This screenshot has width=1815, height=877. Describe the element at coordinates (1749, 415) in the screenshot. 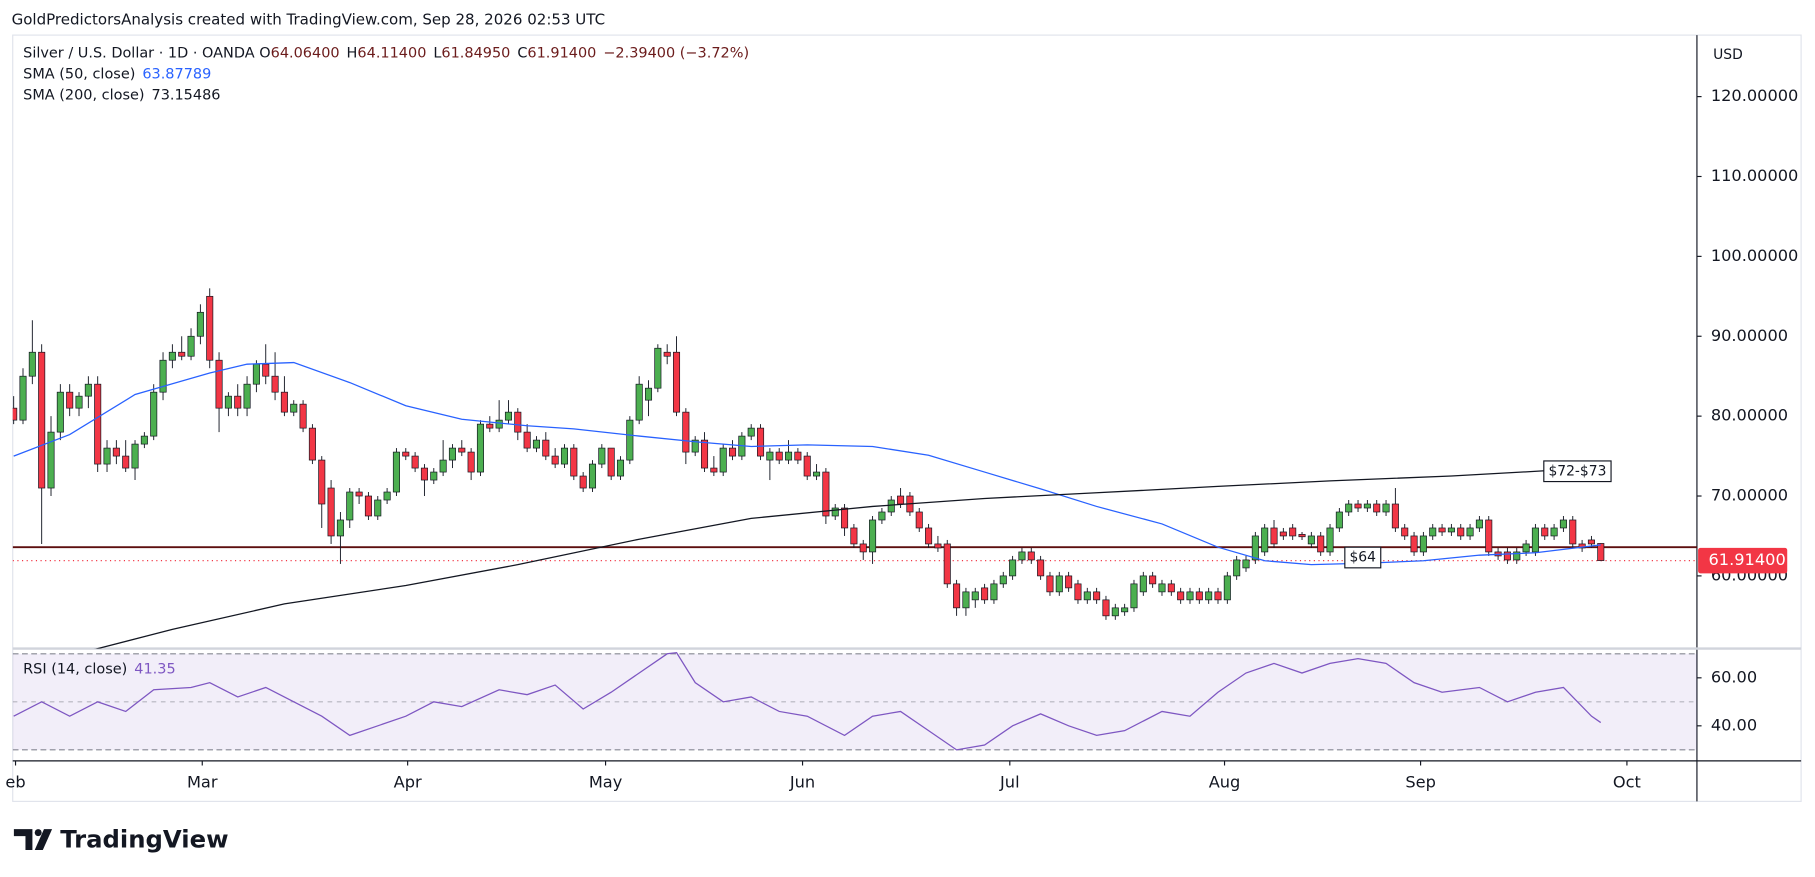

I see `y-tick-label: 80.00000` at that location.